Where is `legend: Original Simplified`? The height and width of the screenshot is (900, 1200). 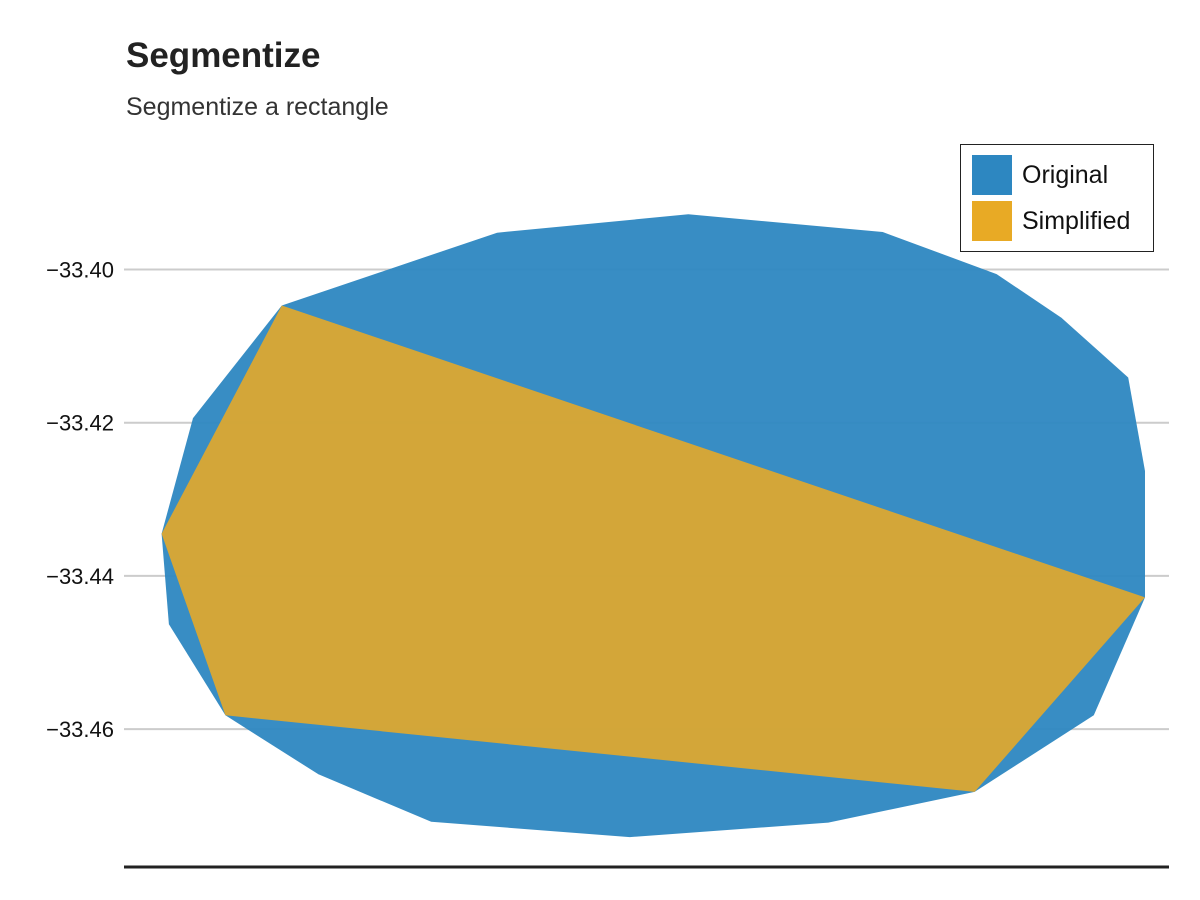
legend: Original Simplified is located at coordinates (1057, 198).